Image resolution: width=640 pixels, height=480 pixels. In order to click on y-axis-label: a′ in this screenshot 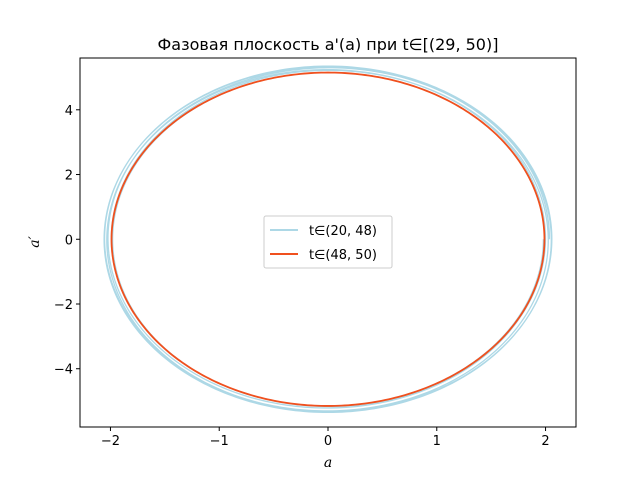, I will do `click(35, 241)`.